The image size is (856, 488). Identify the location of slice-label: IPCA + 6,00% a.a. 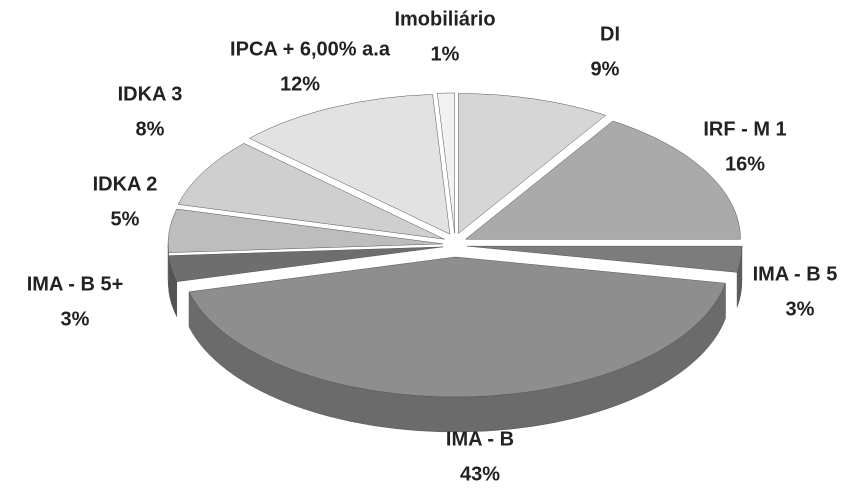
(310, 49).